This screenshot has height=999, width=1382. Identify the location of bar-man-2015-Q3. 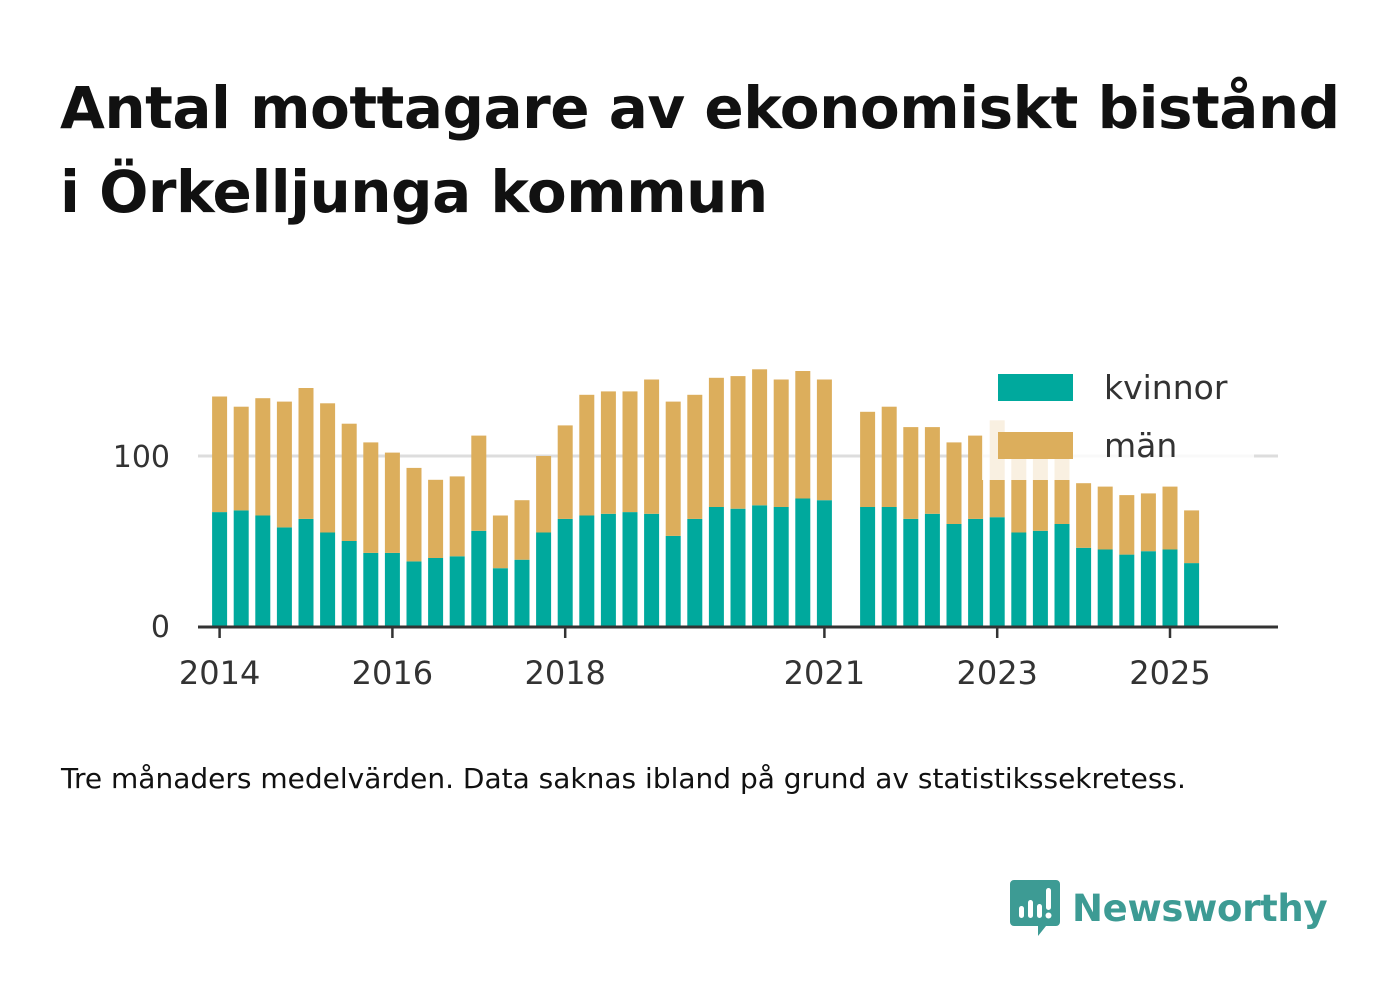
(328, 468).